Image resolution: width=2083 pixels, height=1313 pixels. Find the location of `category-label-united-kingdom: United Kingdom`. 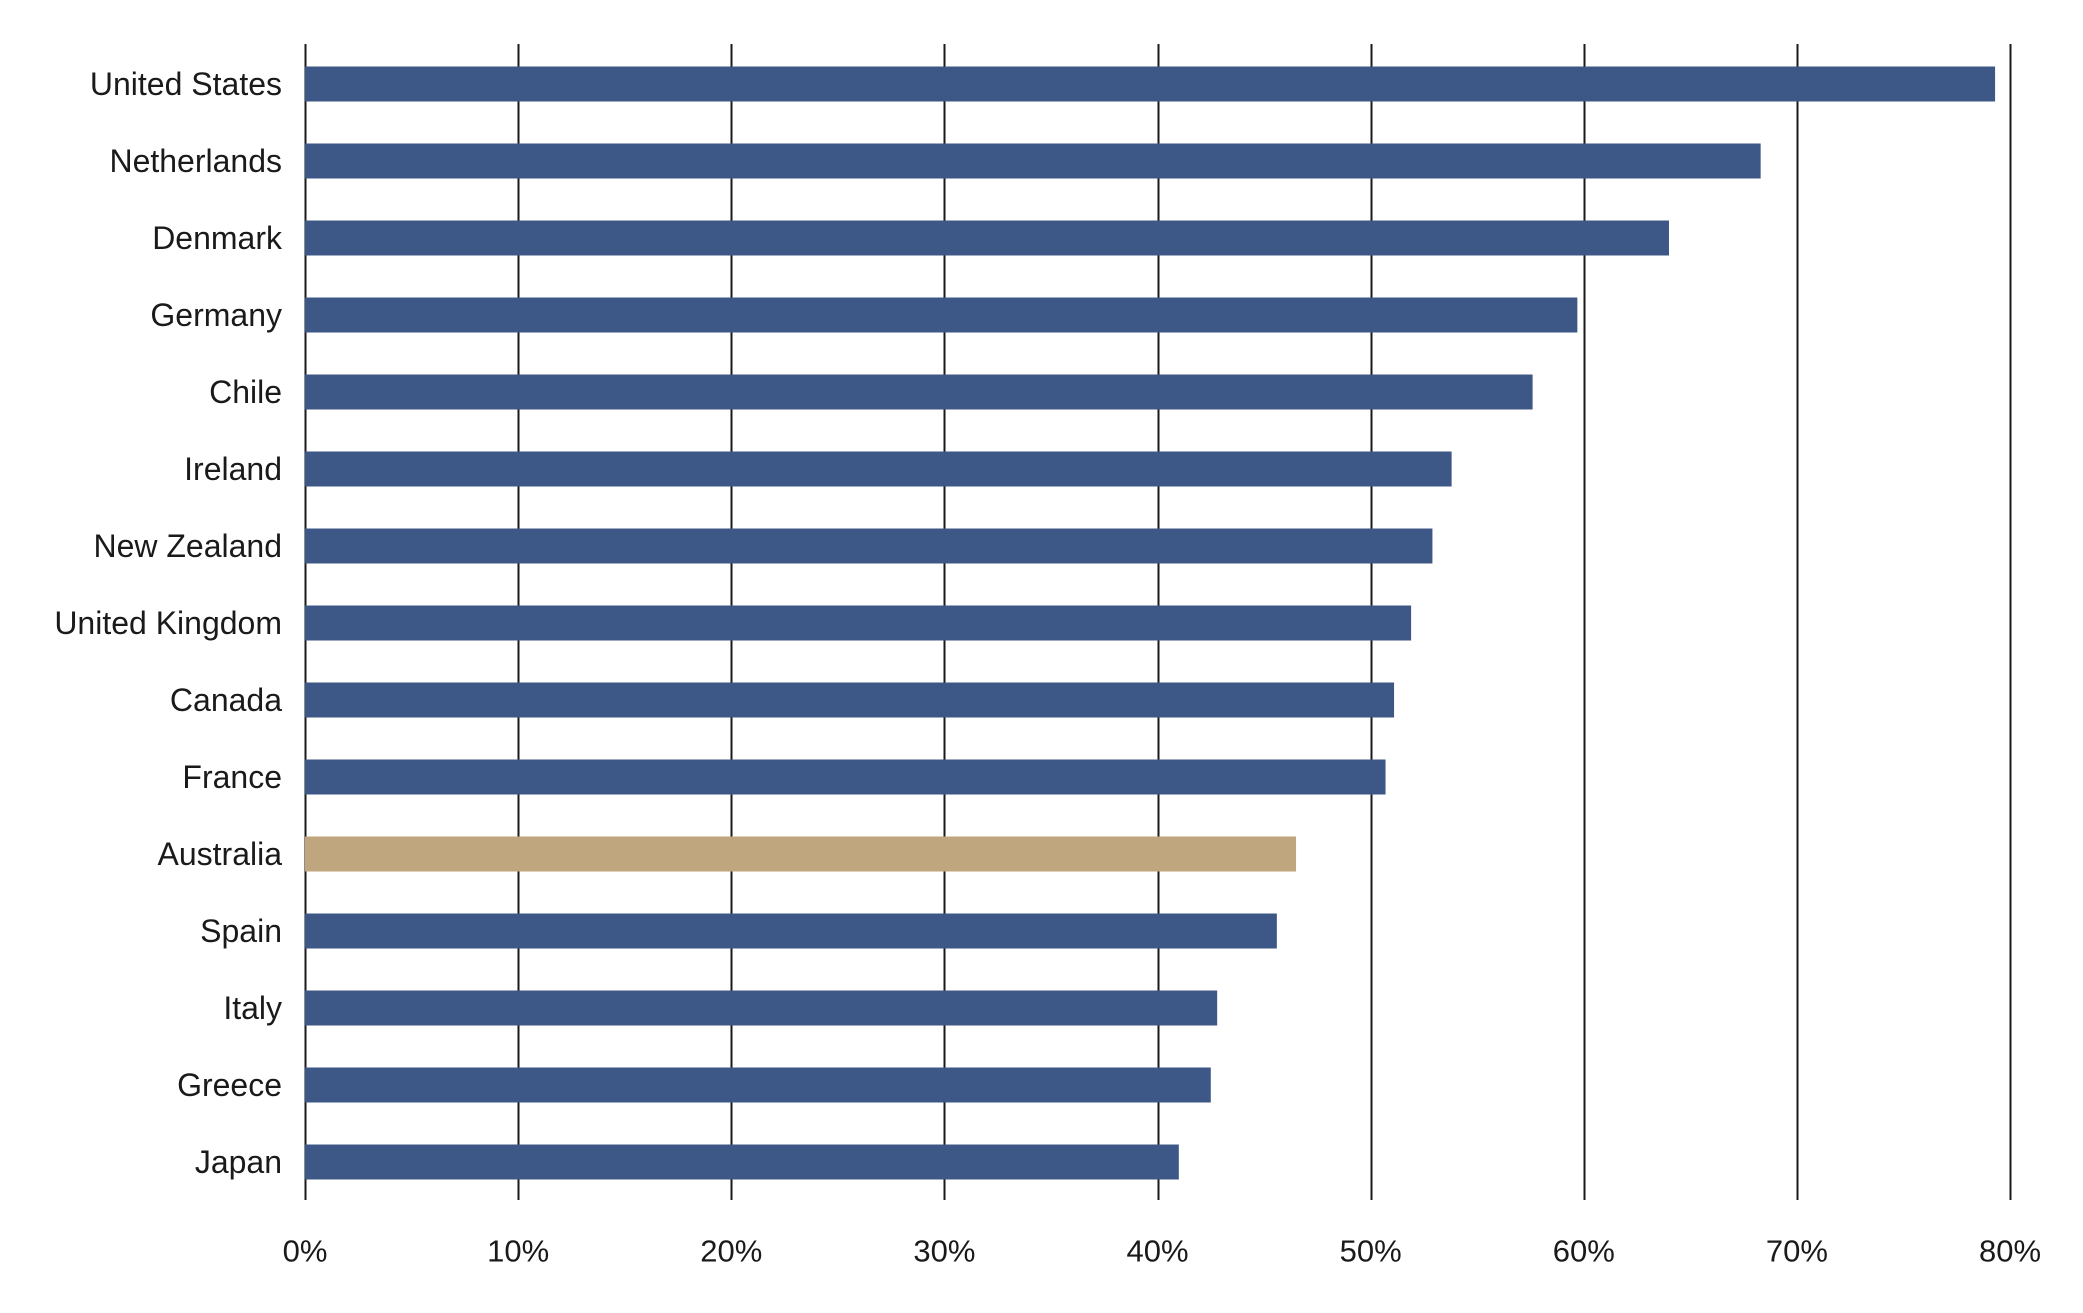

category-label-united-kingdom: United Kingdom is located at coordinates (168, 623).